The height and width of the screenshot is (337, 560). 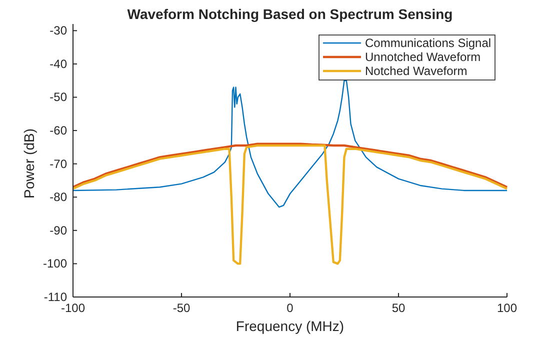 I want to click on y-tick-label: -110, so click(x=56, y=297).